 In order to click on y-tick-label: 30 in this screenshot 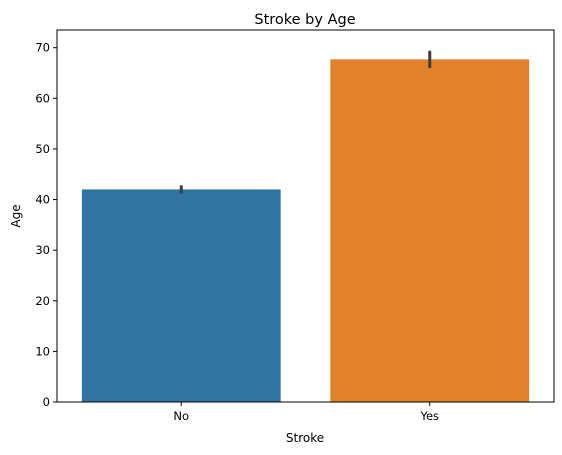, I will do `click(42, 250)`.